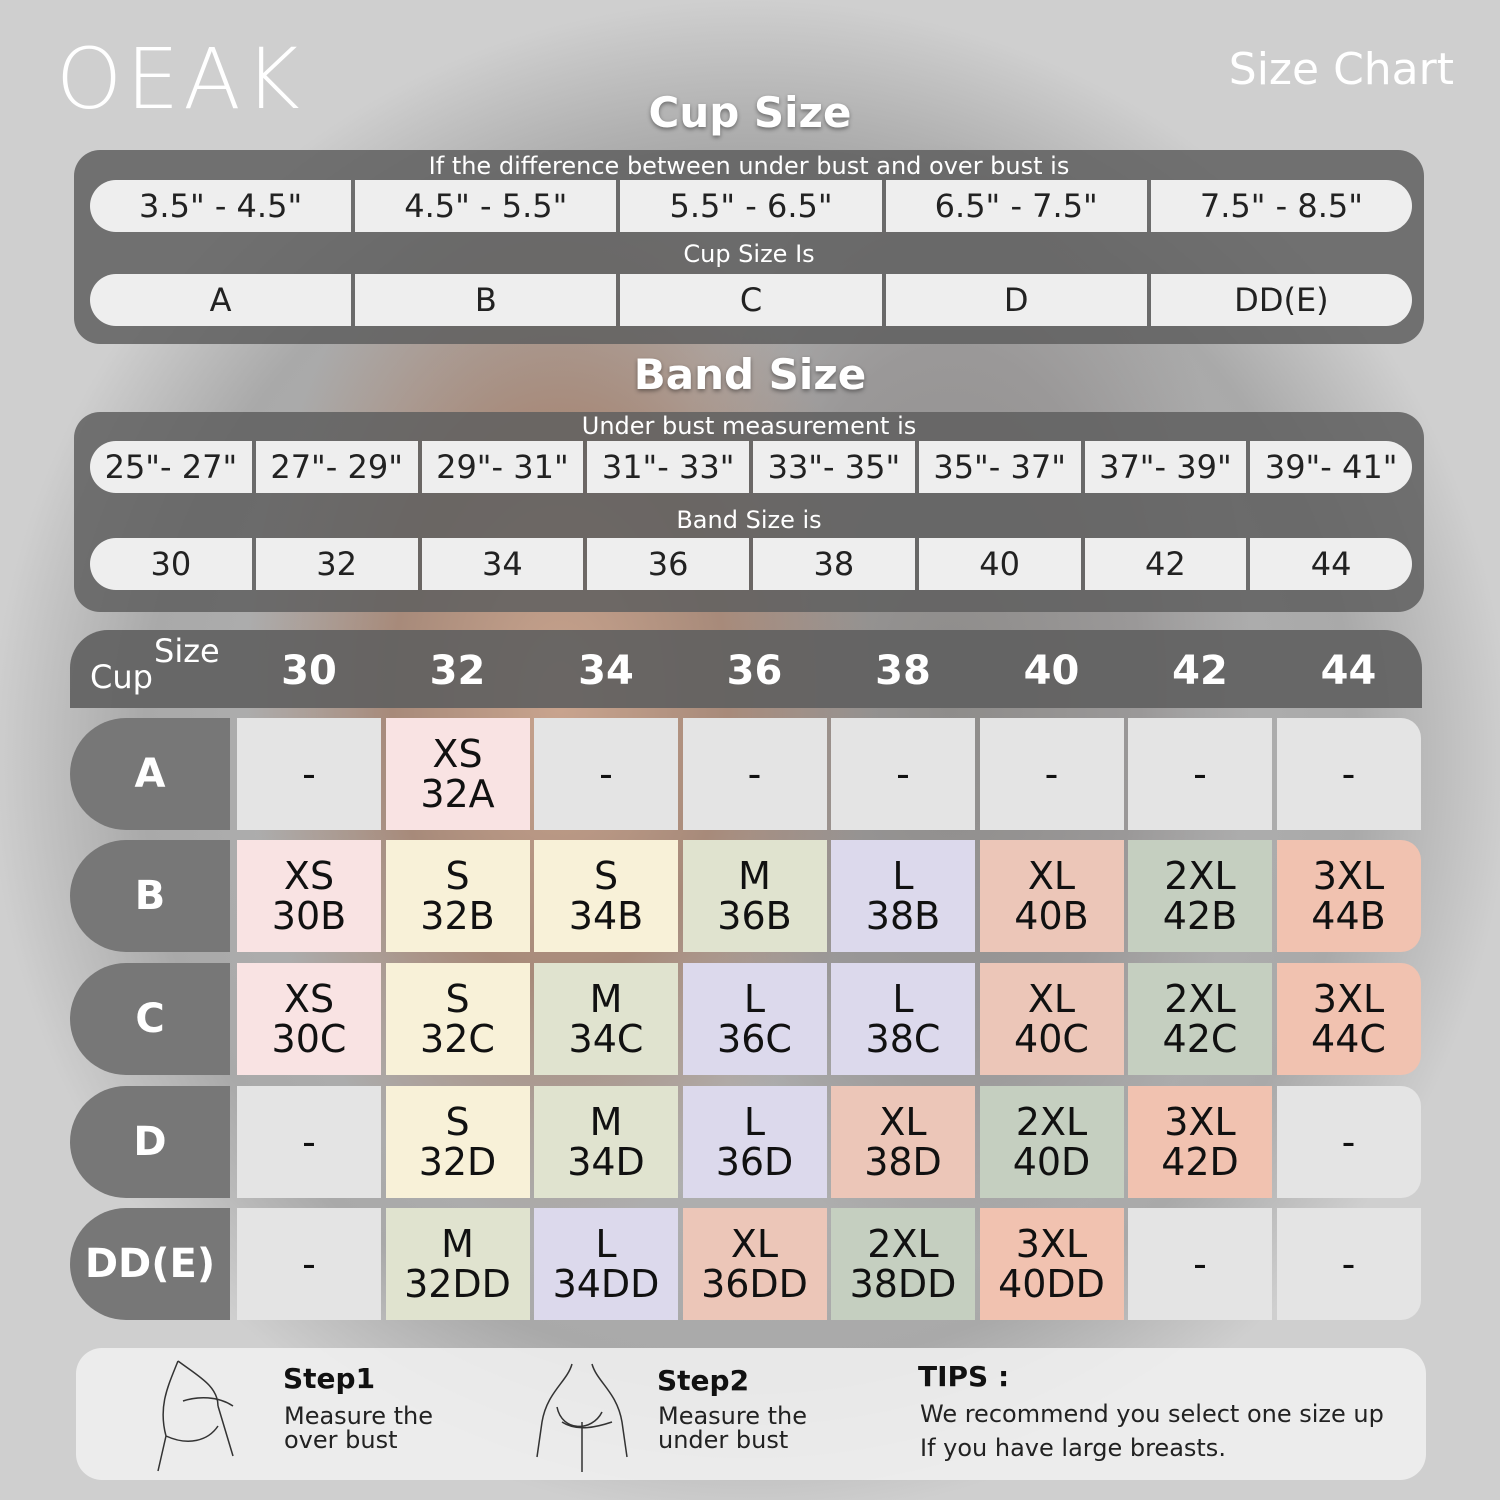 Image resolution: width=1500 pixels, height=1500 pixels. I want to click on size-cell: 2XL 40D, so click(1051, 1142).